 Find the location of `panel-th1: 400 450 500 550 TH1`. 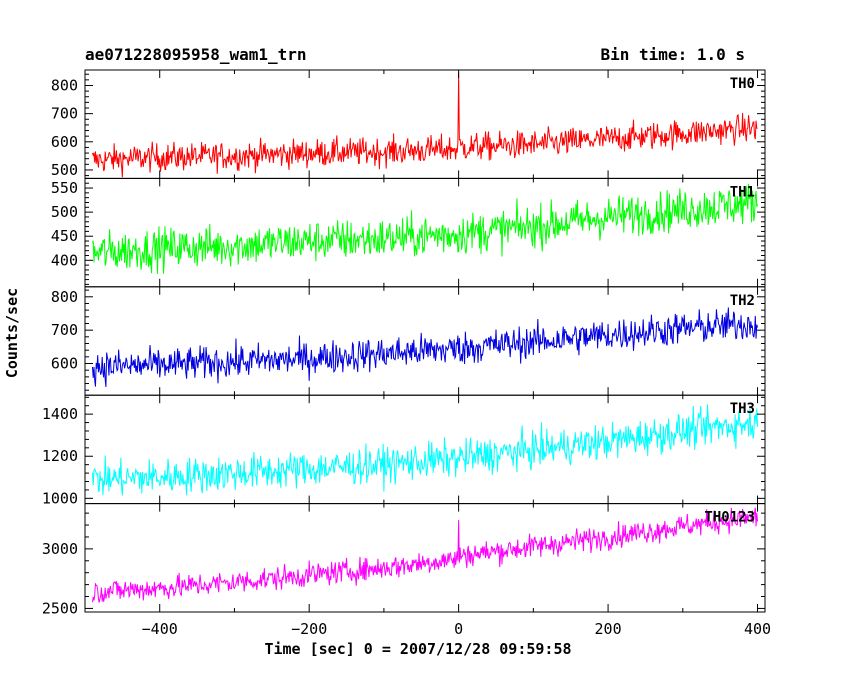

panel-th1: 400 450 500 550 TH1 is located at coordinates (408, 232).